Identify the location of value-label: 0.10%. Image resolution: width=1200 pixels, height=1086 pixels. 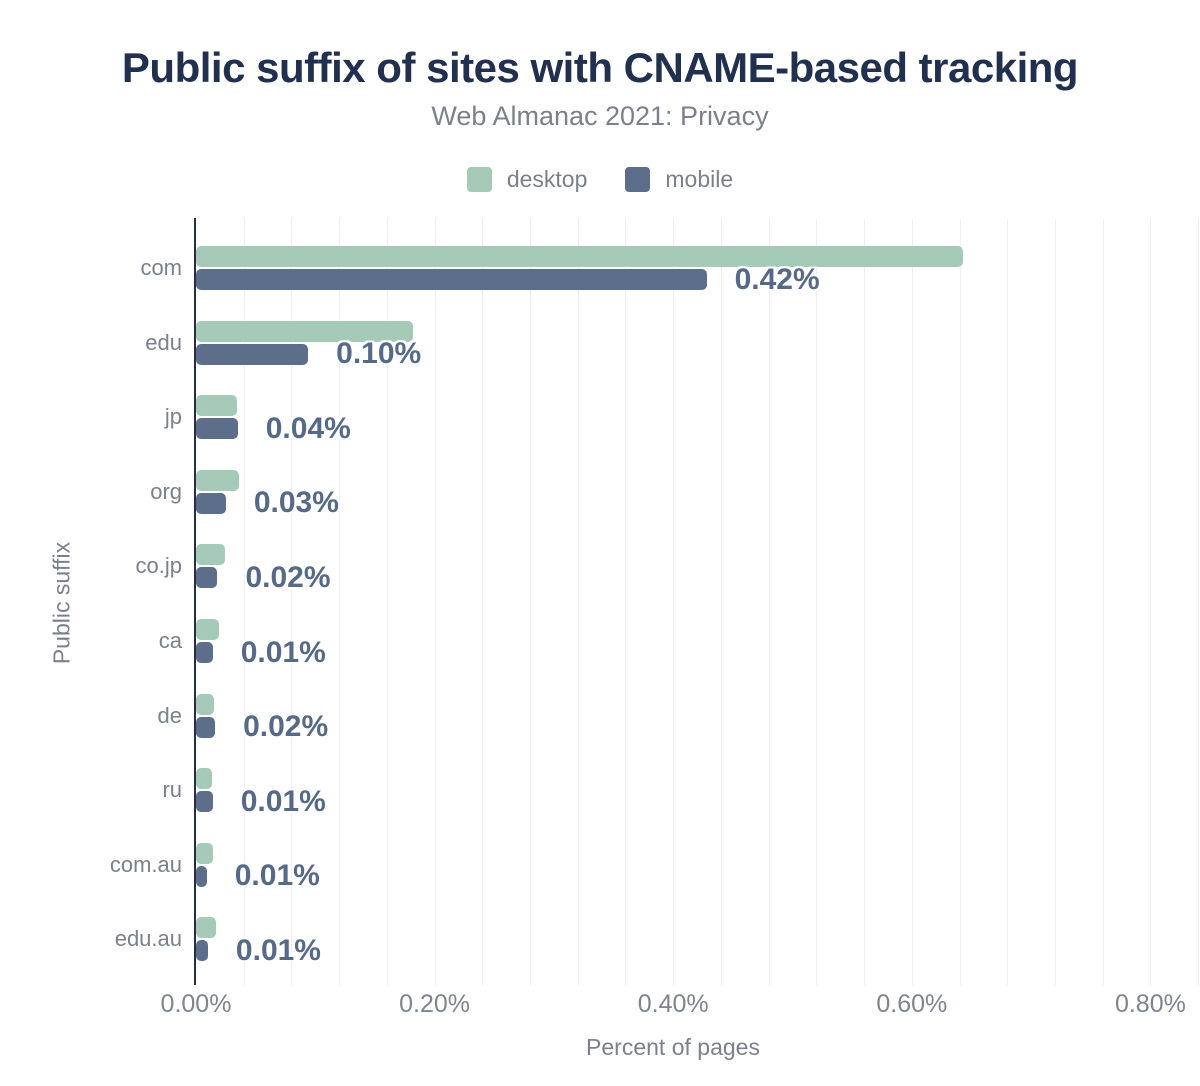
(379, 354).